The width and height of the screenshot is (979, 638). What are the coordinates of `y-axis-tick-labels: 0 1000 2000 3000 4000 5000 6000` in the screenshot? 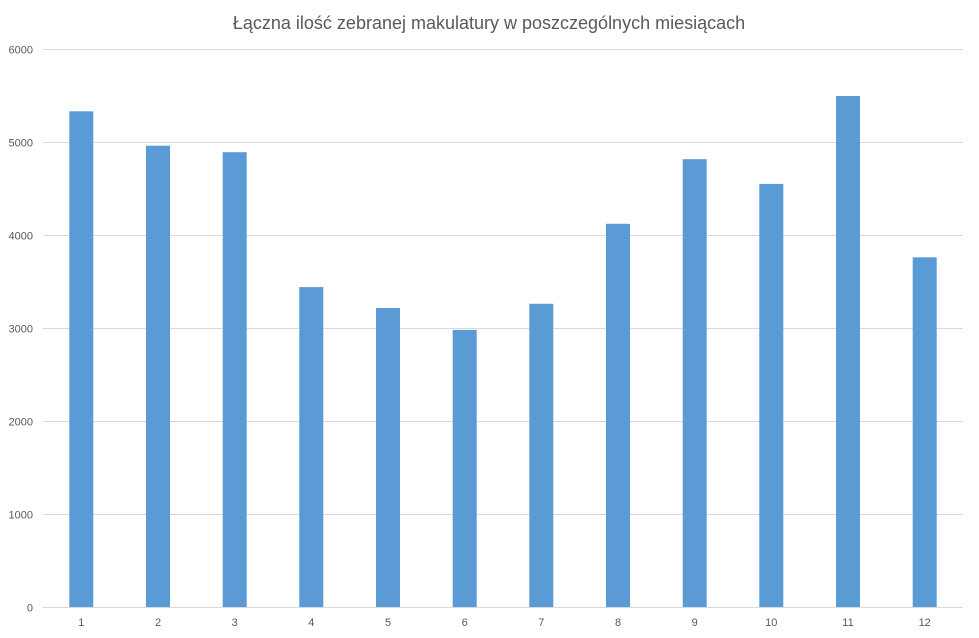 It's located at (21, 330).